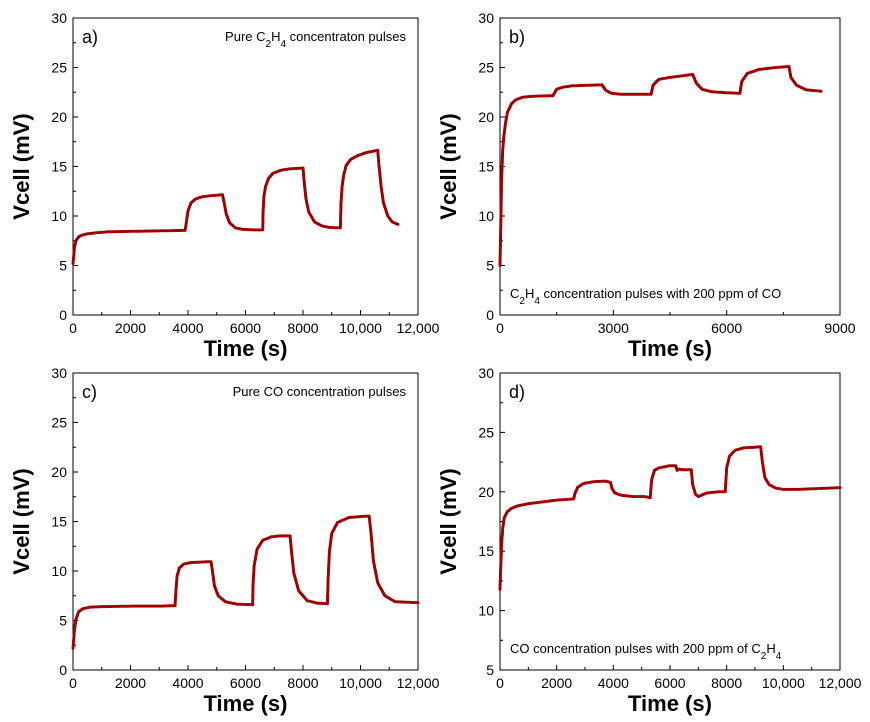  Describe the element at coordinates (517, 37) in the screenshot. I see `panel-label: b)` at that location.